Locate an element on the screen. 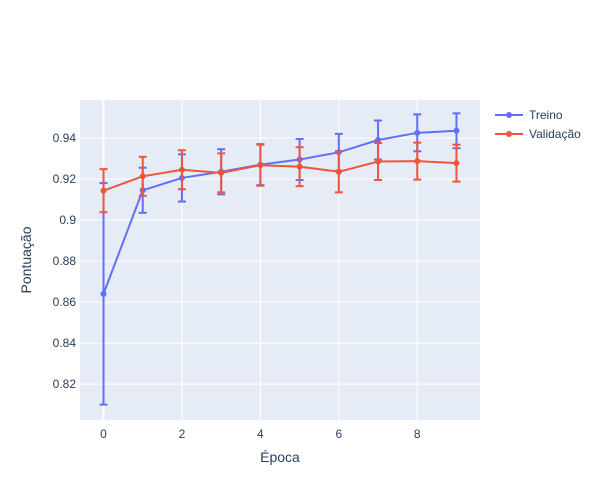  x-tick-label: 0 is located at coordinates (103, 434).